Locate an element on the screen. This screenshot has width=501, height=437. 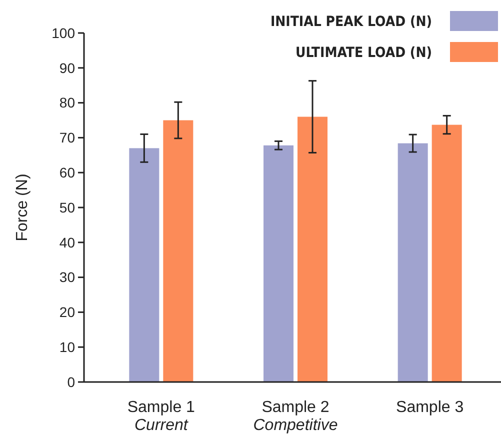
y-tick-label: 60 is located at coordinates (67, 172).